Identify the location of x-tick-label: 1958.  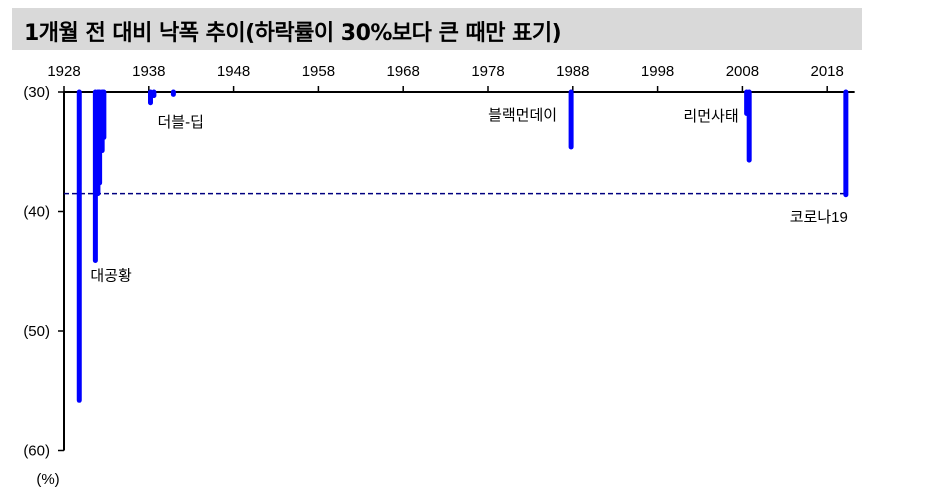
(318, 71).